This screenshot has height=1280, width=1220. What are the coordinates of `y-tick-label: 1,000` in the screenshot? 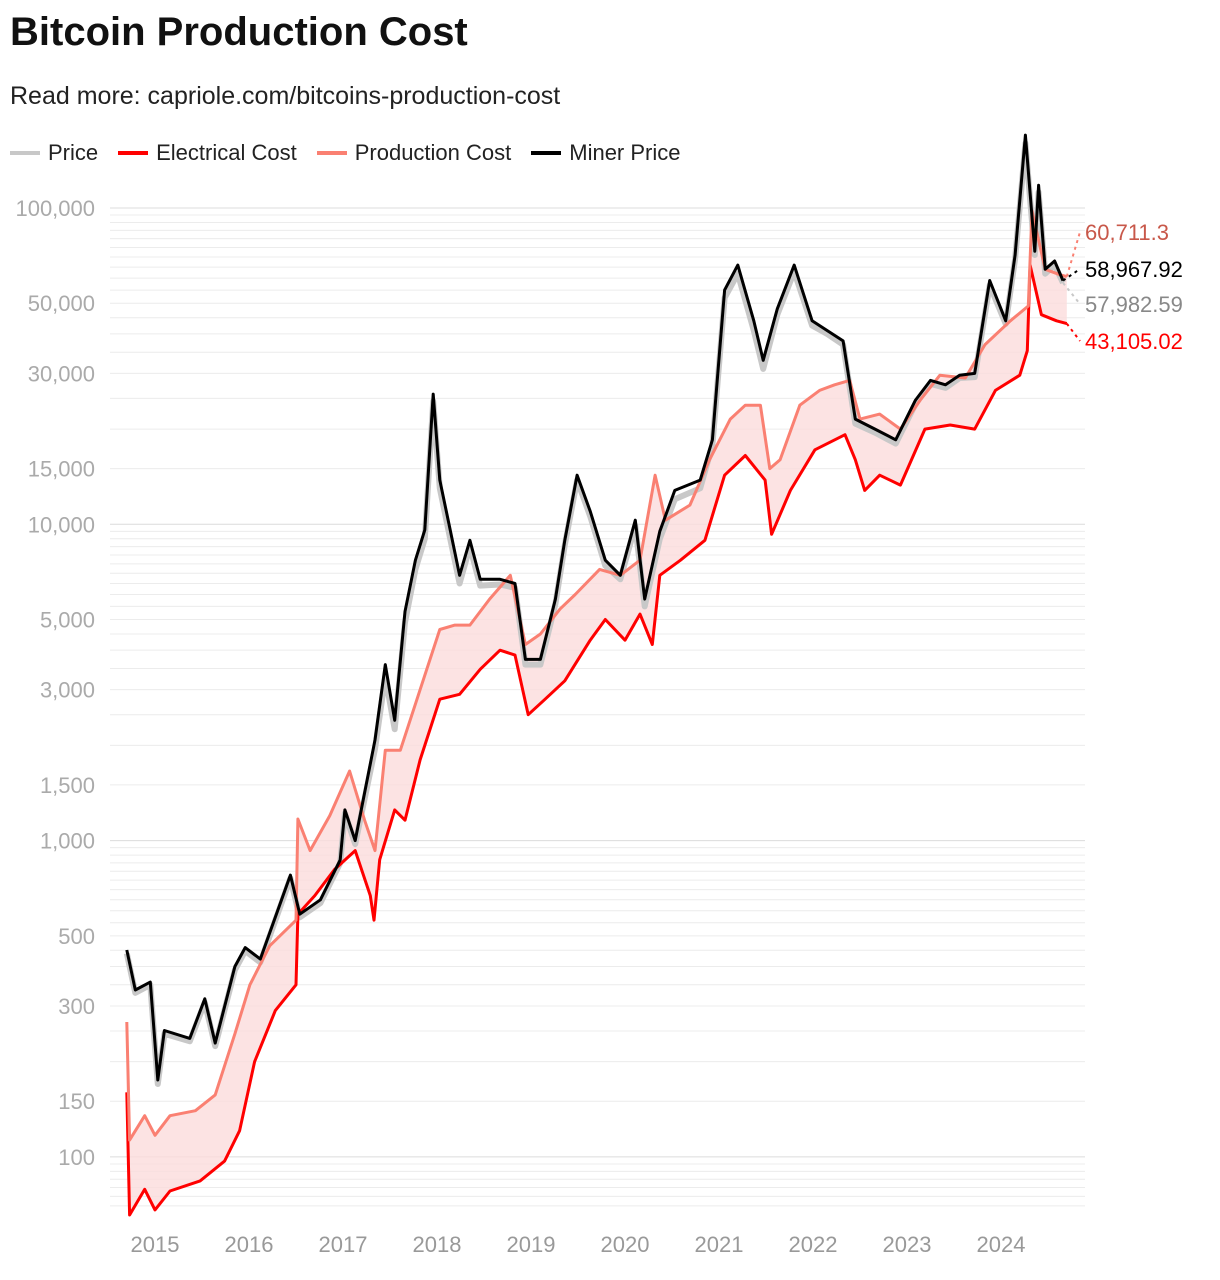 It's located at (67, 841).